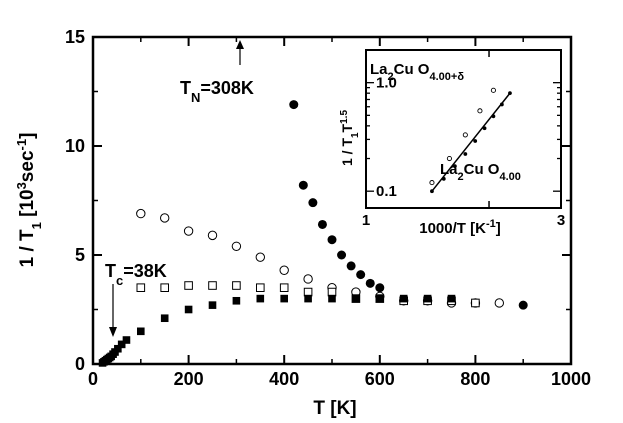 The width and height of the screenshot is (623, 423). What do you see at coordinates (80, 364) in the screenshot?
I see `y-tick-label: 0` at bounding box center [80, 364].